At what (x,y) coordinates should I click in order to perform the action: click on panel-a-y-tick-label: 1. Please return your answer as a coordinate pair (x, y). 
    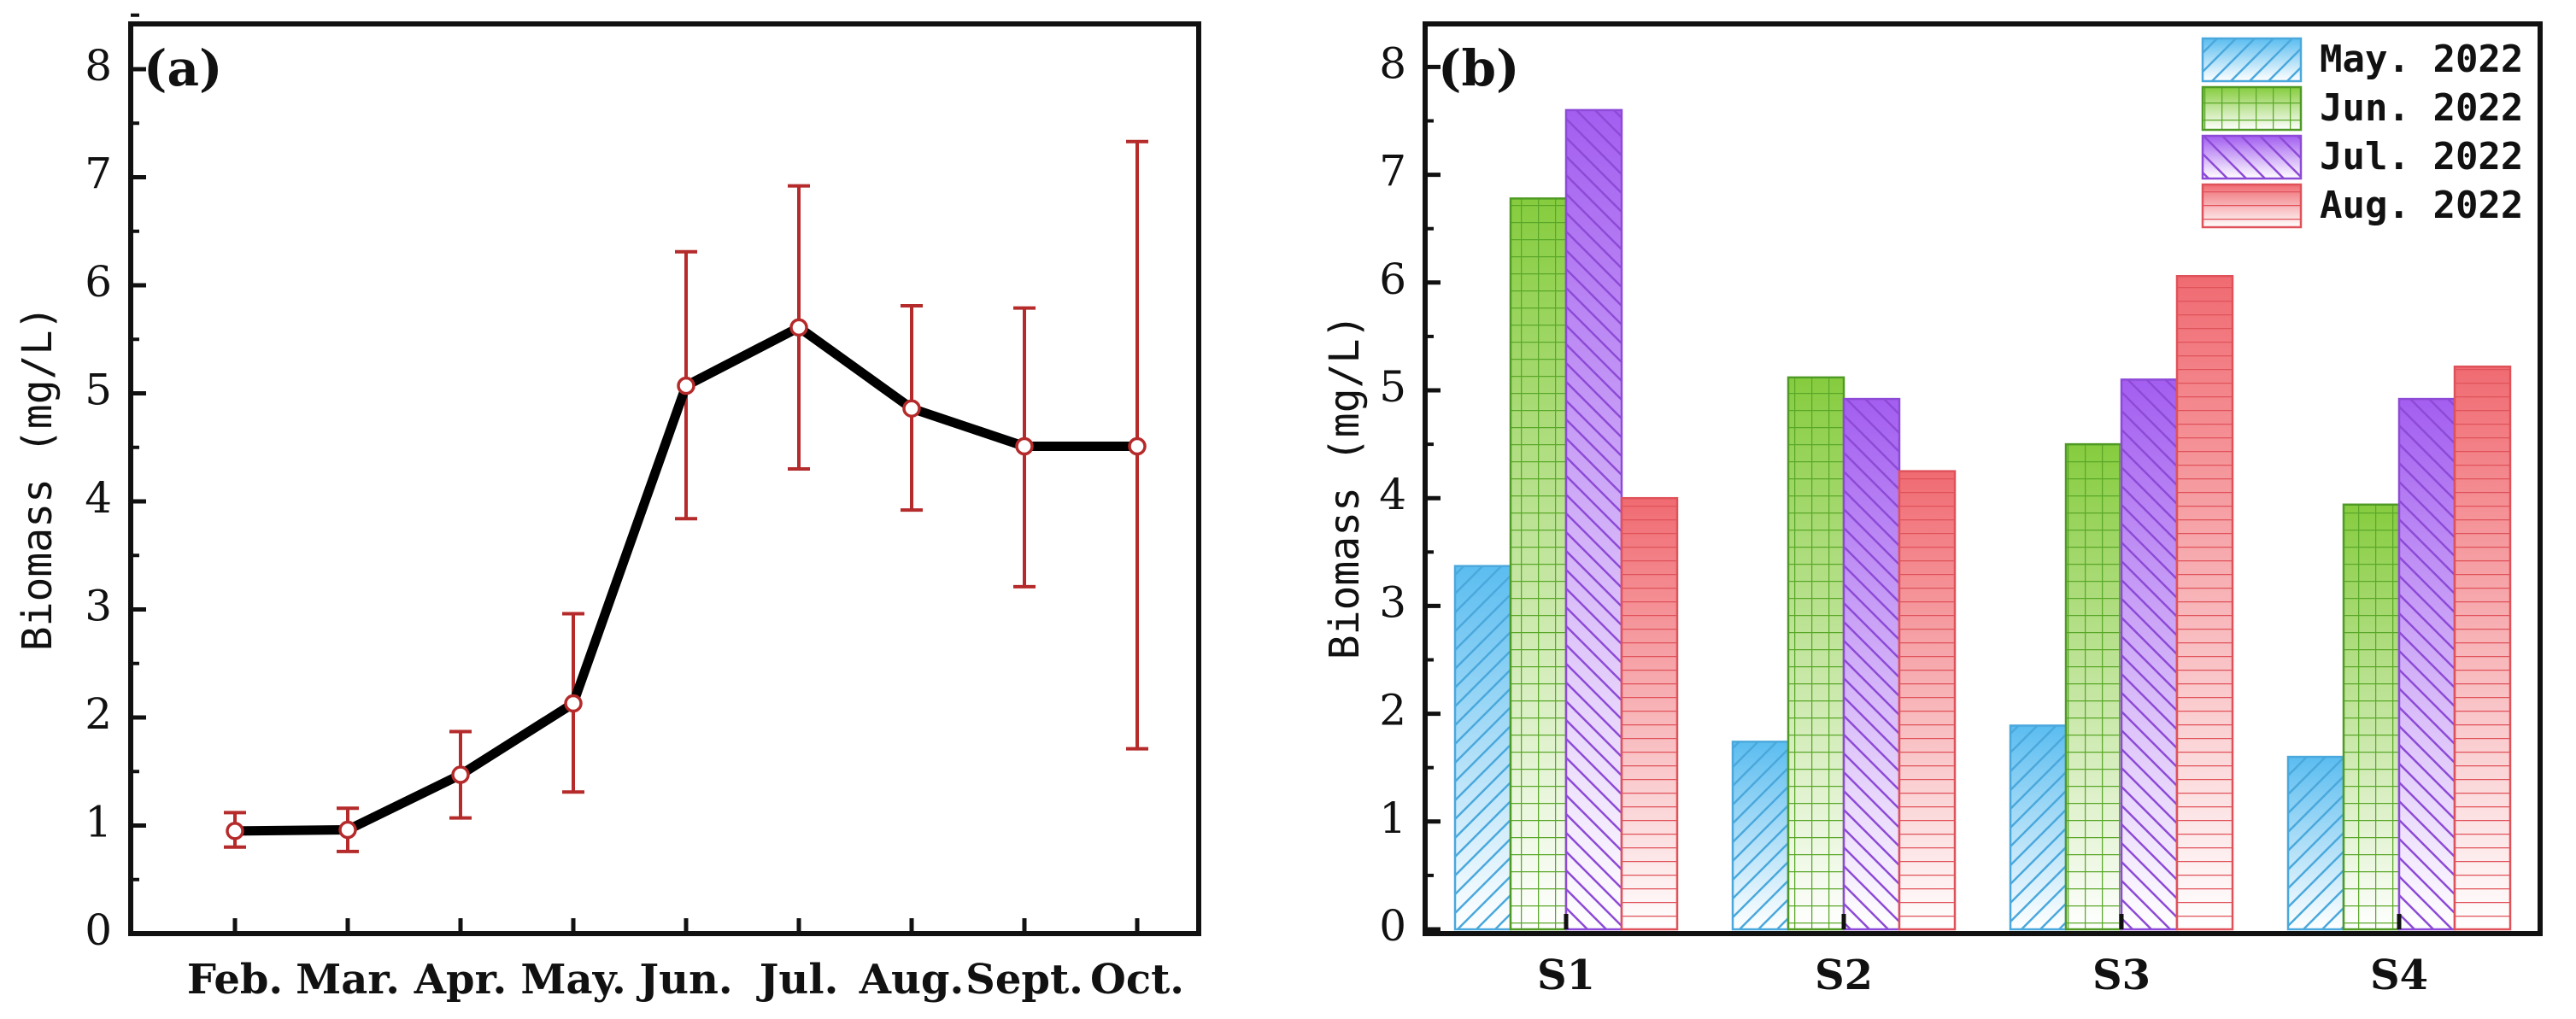
    Looking at the image, I should click on (98, 822).